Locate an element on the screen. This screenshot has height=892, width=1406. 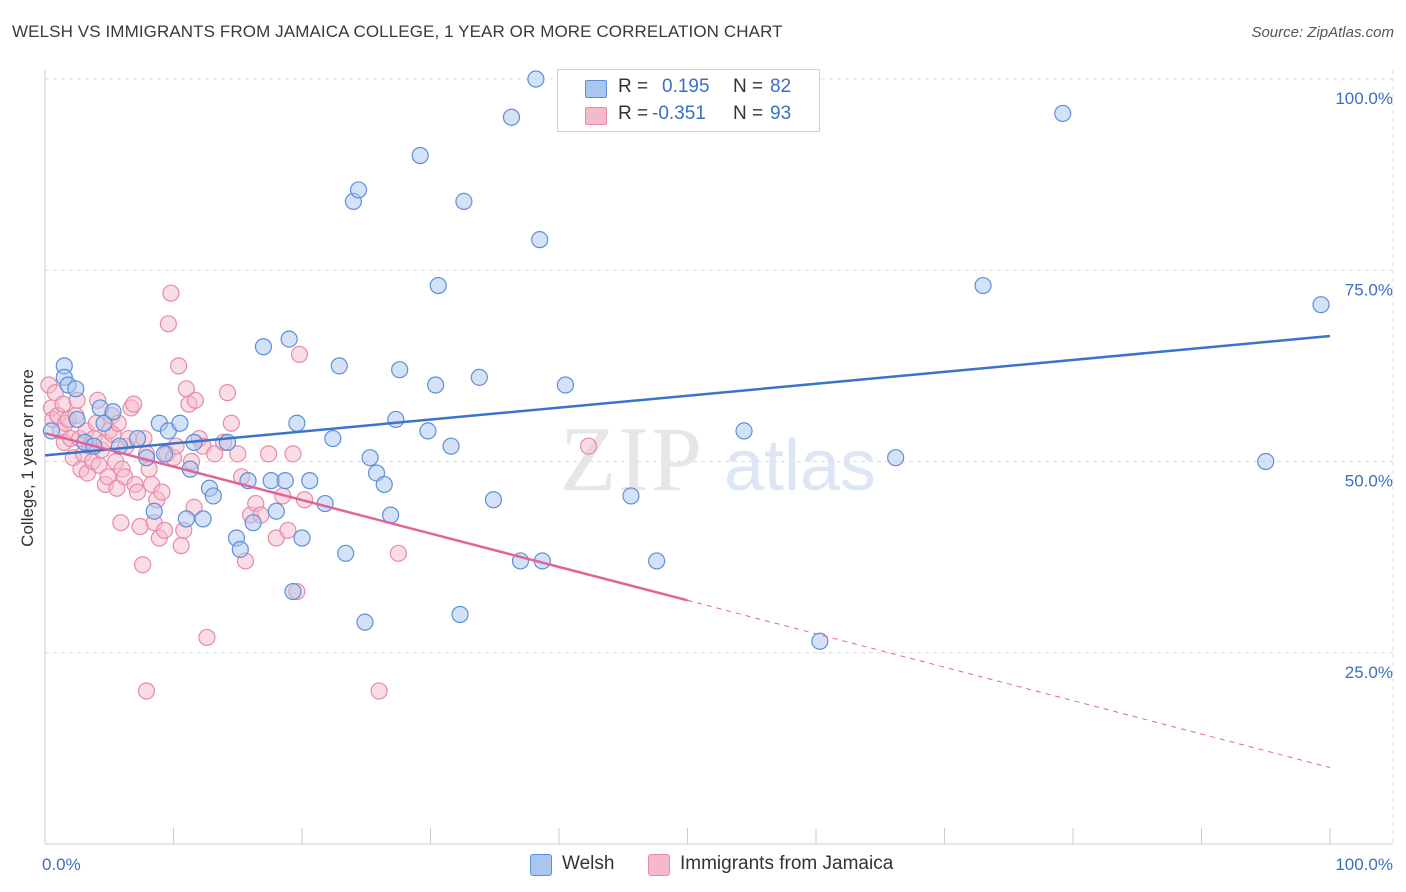
watermark-atlas: atlas is located at coordinates (800, 466).